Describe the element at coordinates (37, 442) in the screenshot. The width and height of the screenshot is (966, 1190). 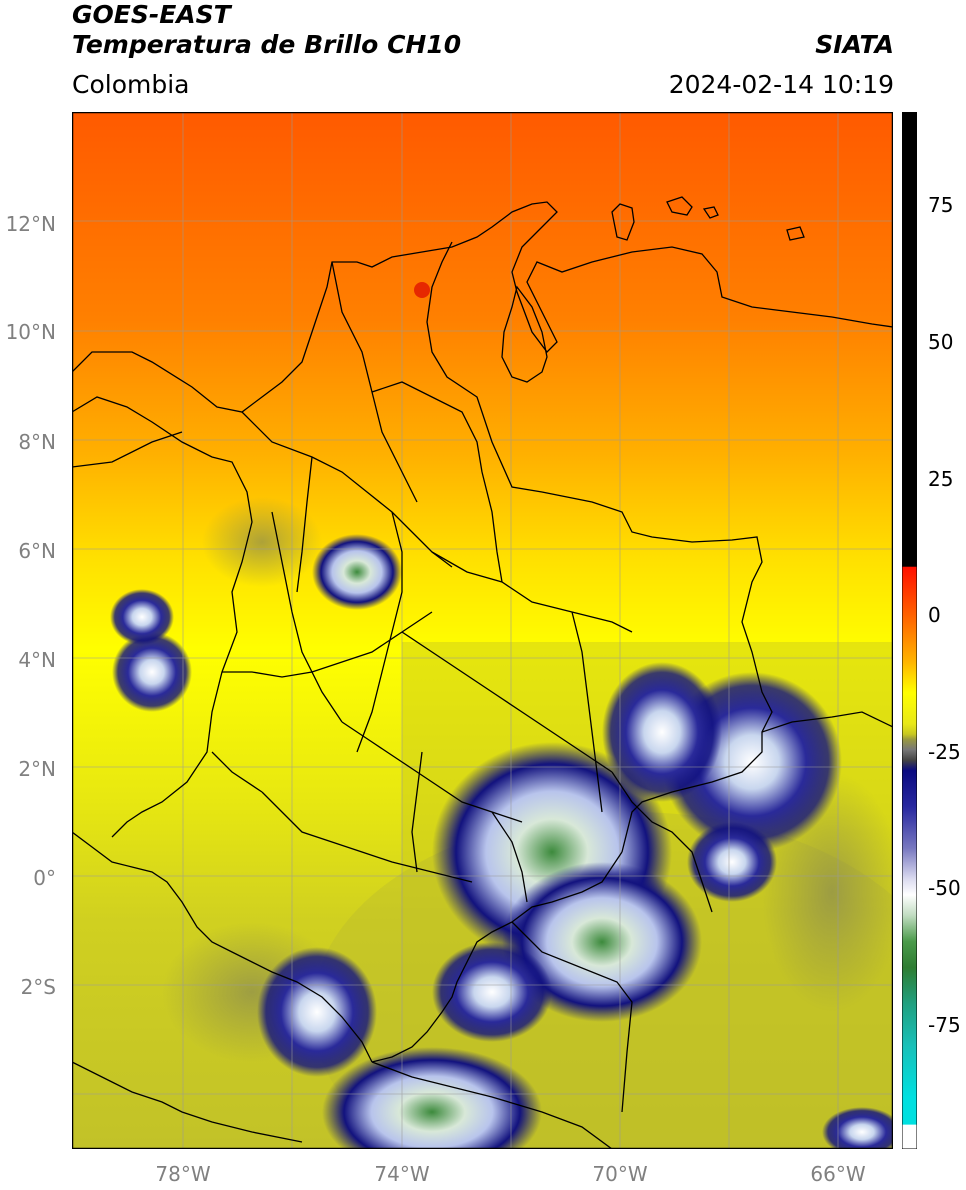
I see `lat-label-8n: 8°N` at that location.